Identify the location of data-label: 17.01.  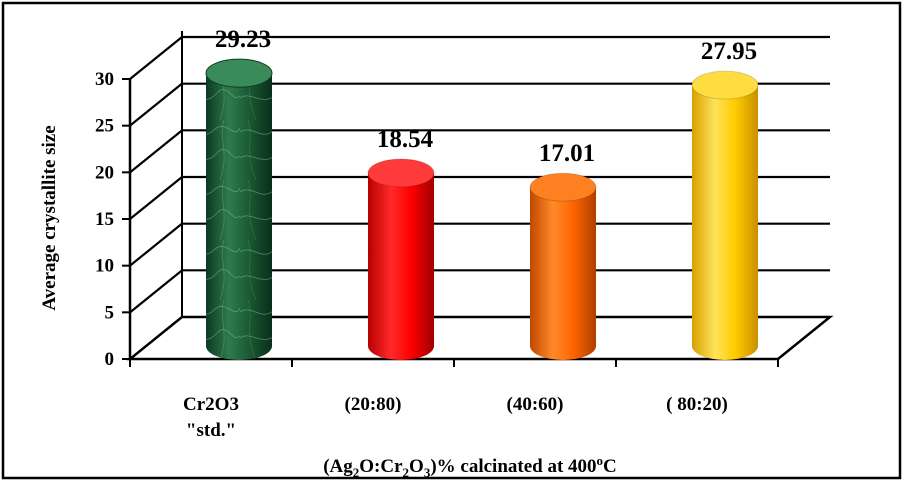
(567, 153).